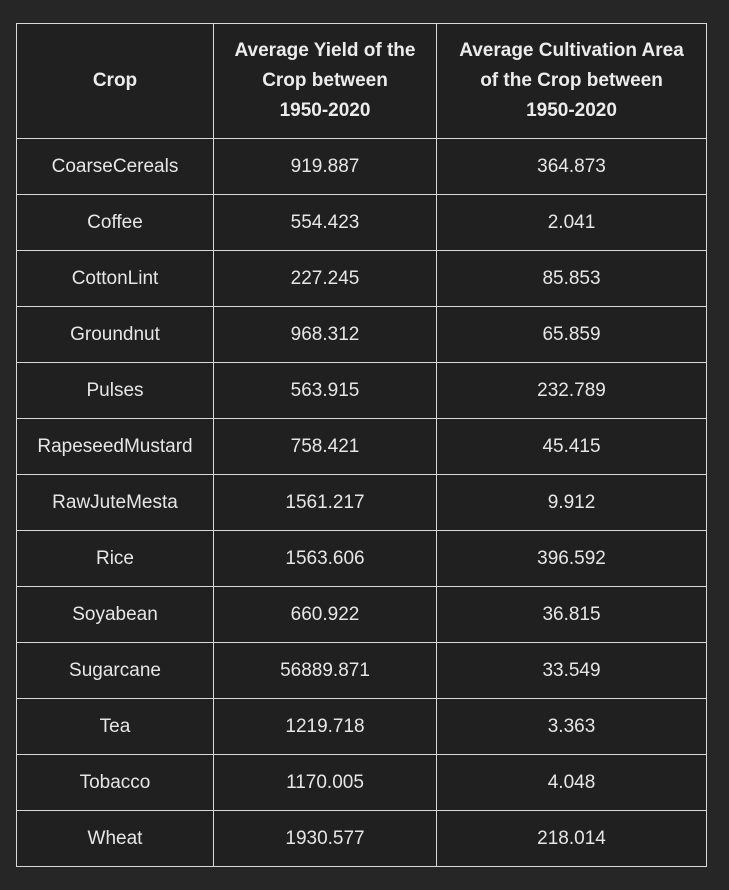 The image size is (729, 890). Describe the element at coordinates (571, 334) in the screenshot. I see `cell-area: 65.859` at that location.